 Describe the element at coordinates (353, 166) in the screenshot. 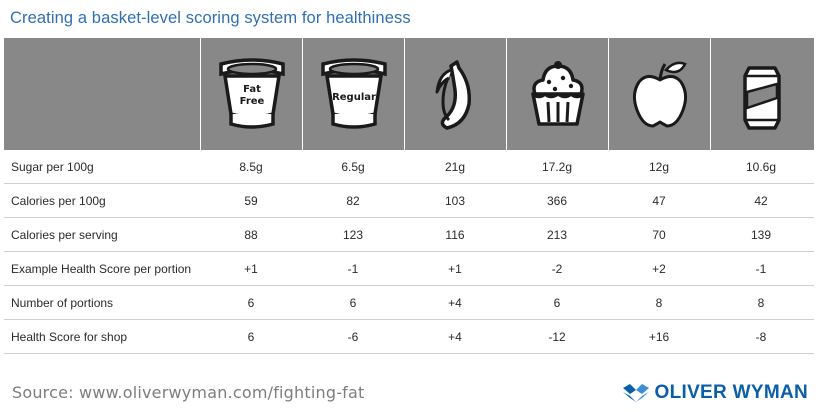

I see `table-cell: 6.5g` at that location.